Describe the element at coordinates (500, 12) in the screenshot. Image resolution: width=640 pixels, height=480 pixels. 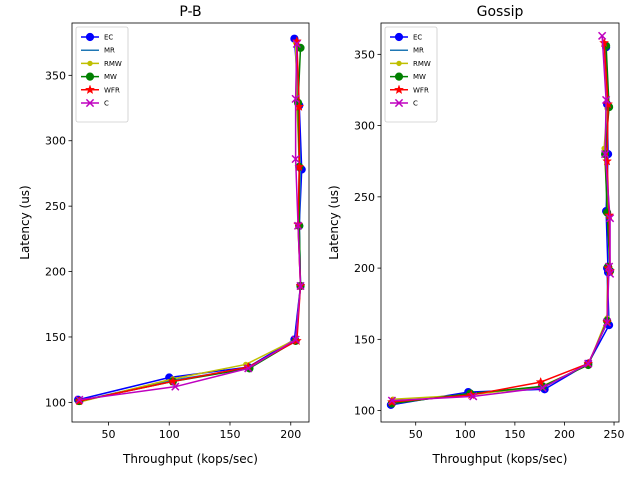
I see `chart-title: Gossip` at that location.